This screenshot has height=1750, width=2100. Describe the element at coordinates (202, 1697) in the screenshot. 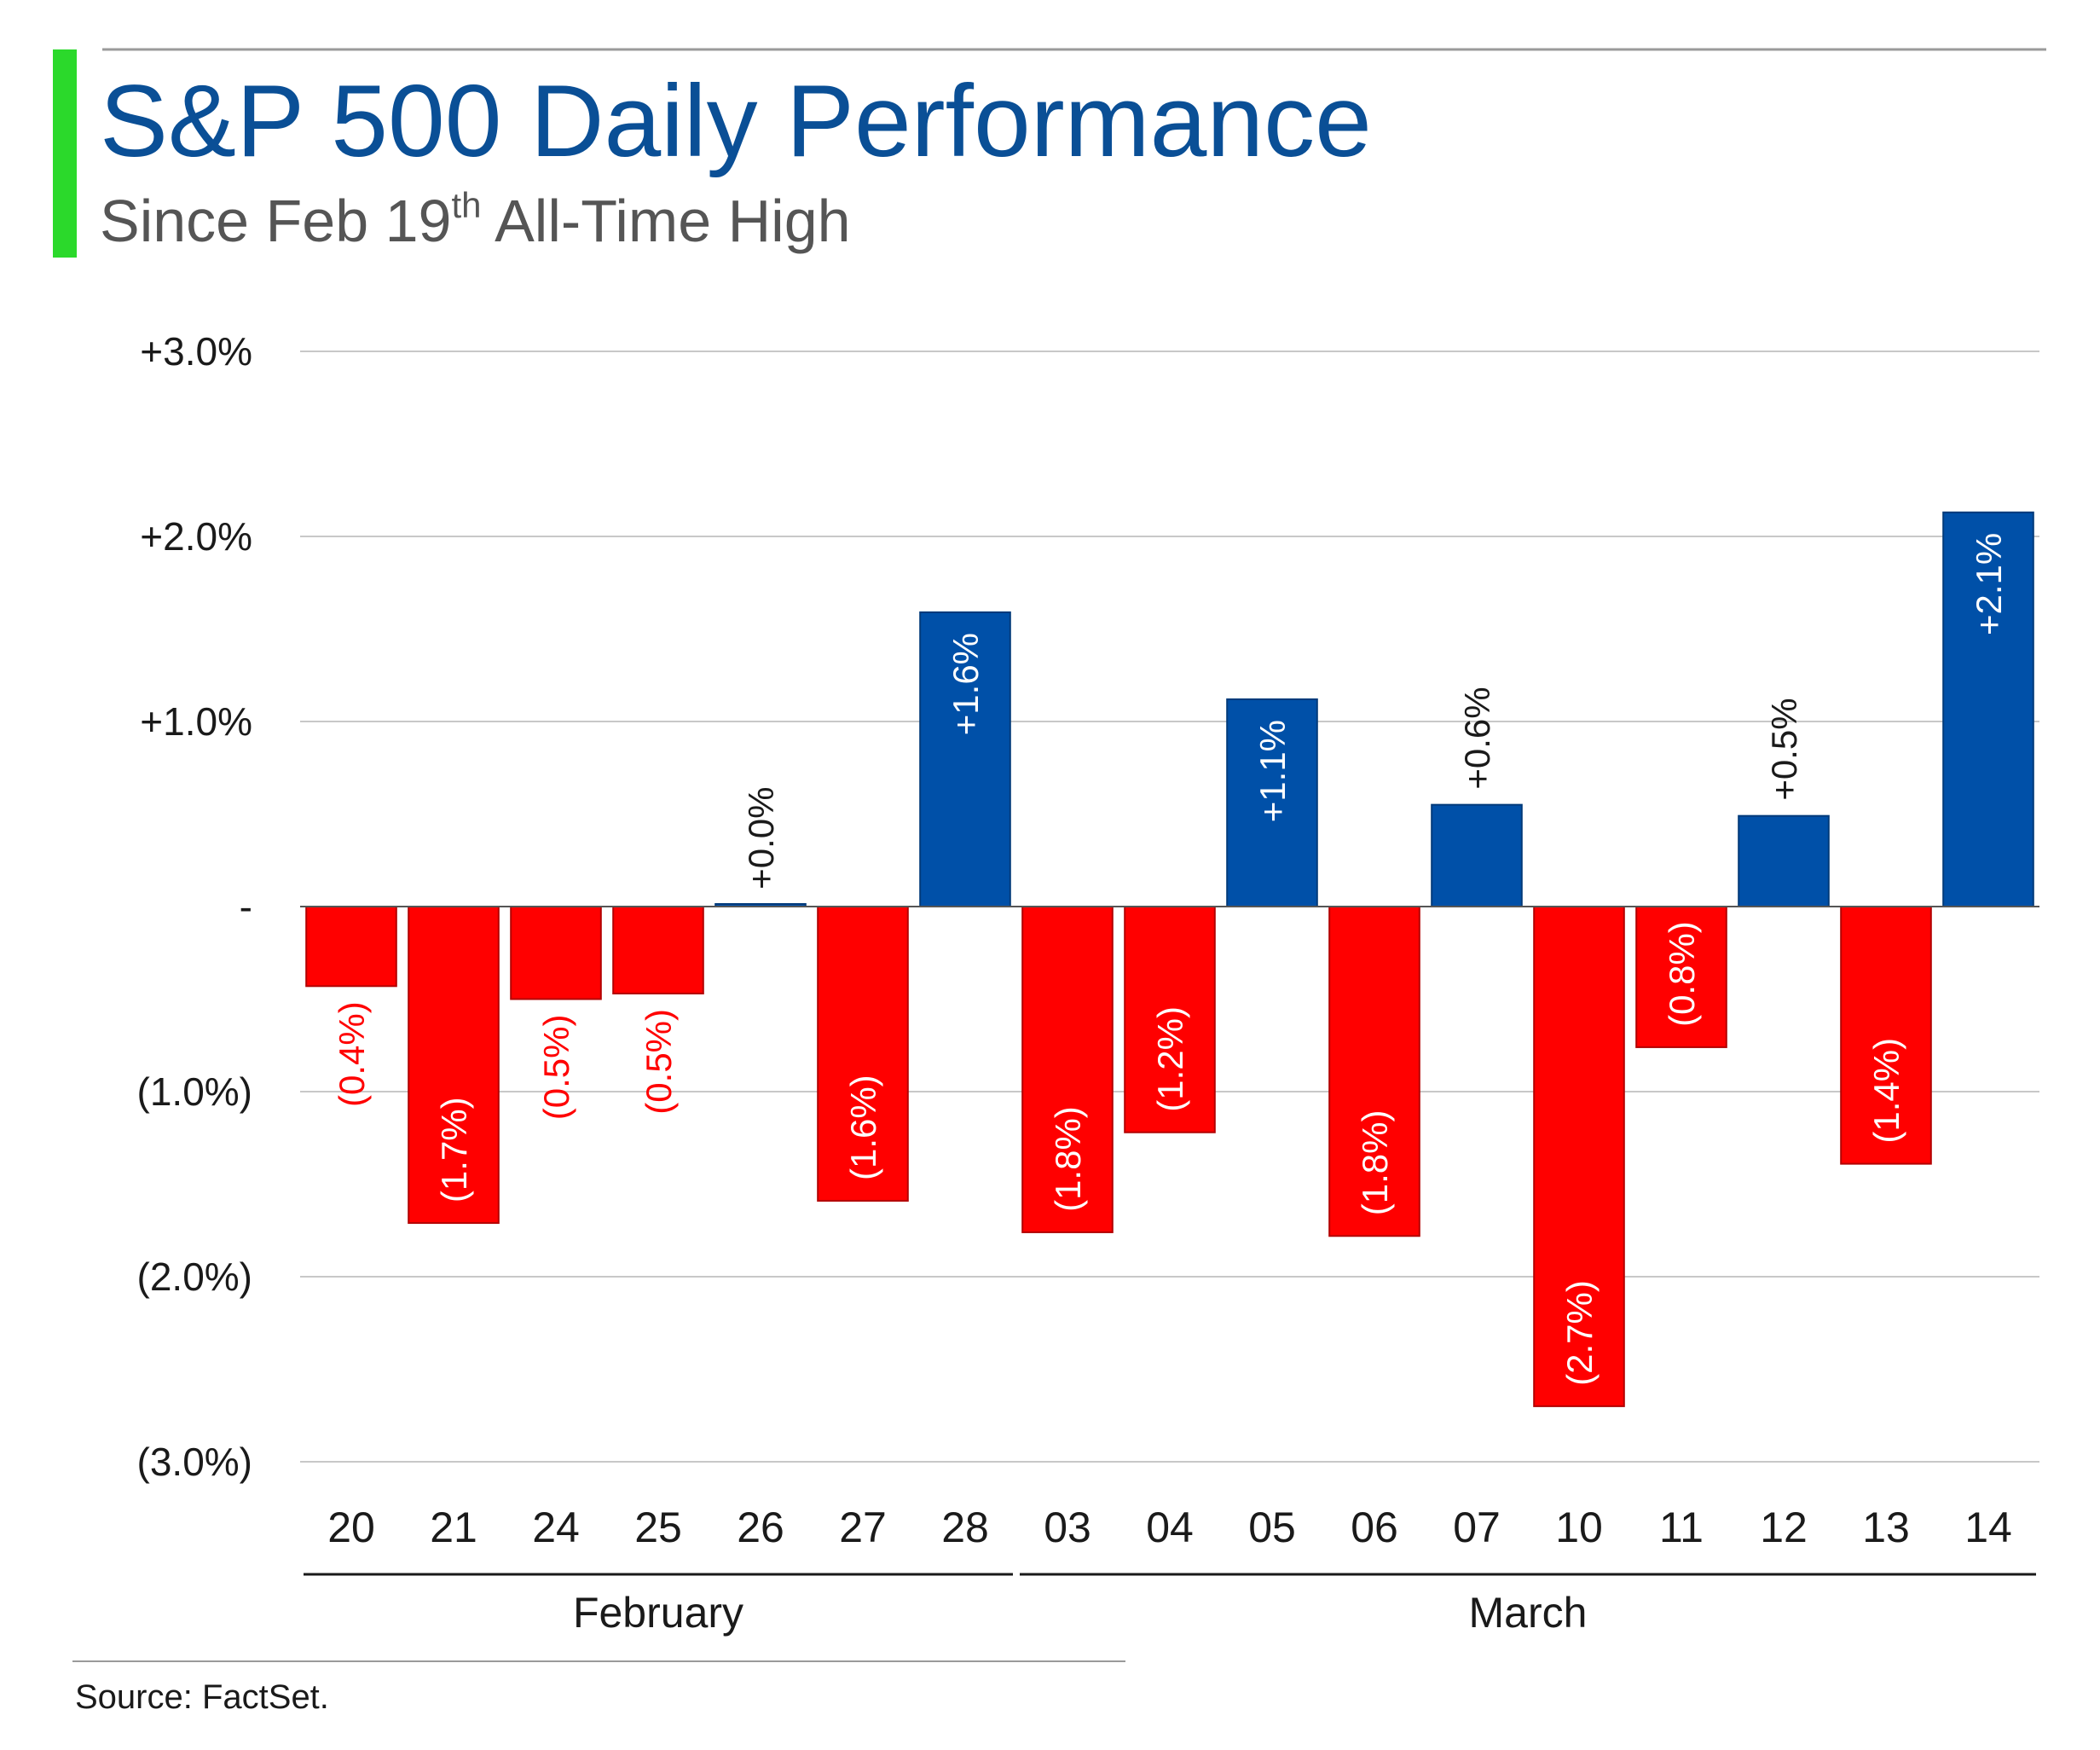

I see `source-note: Source: FactSet.` at that location.